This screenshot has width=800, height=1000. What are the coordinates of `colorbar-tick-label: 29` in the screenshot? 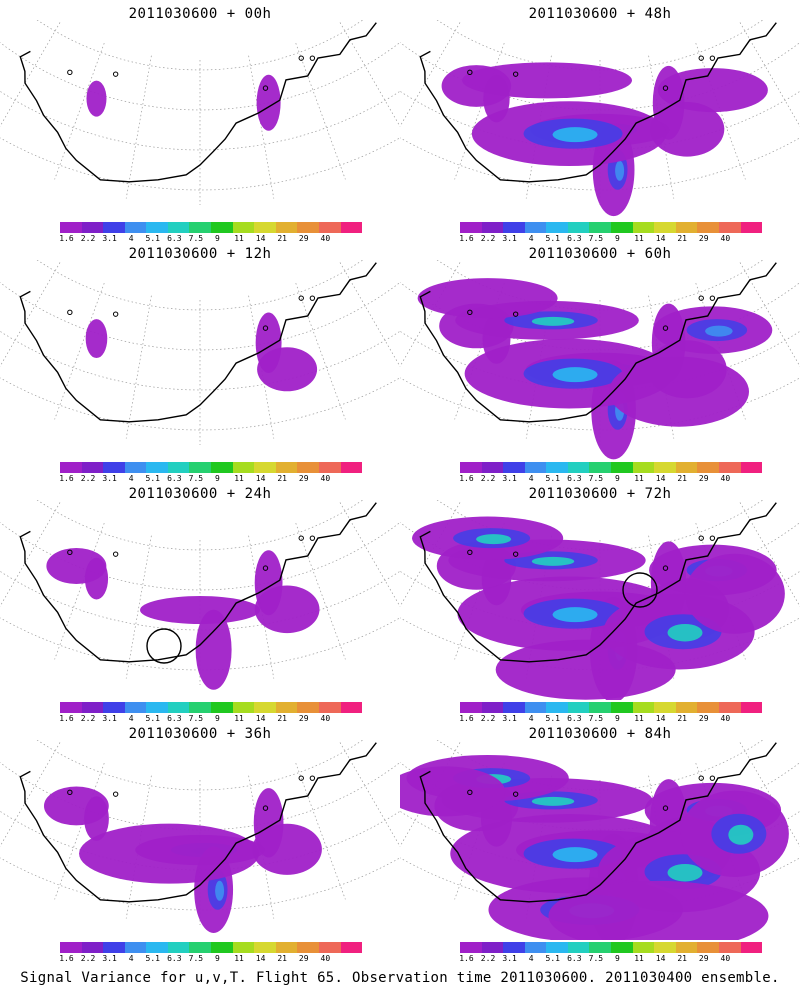 It's located at (303, 478).